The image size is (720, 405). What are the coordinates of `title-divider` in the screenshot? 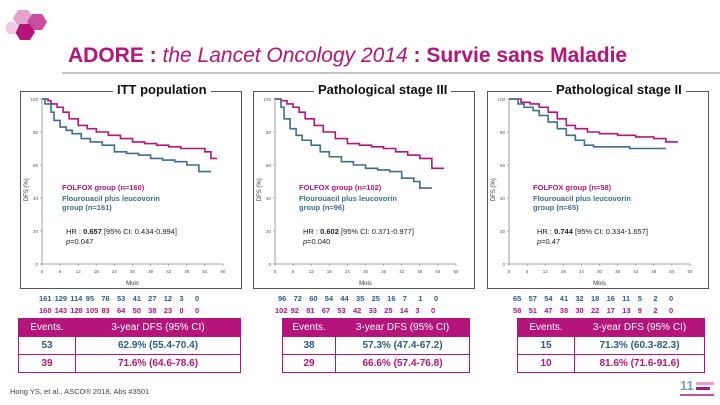 It's located at (391, 73).